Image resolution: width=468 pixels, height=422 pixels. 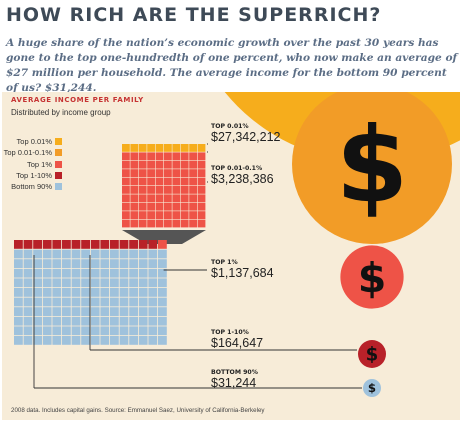 I want to click on legend-label: Top 0.01%, so click(x=34, y=142).